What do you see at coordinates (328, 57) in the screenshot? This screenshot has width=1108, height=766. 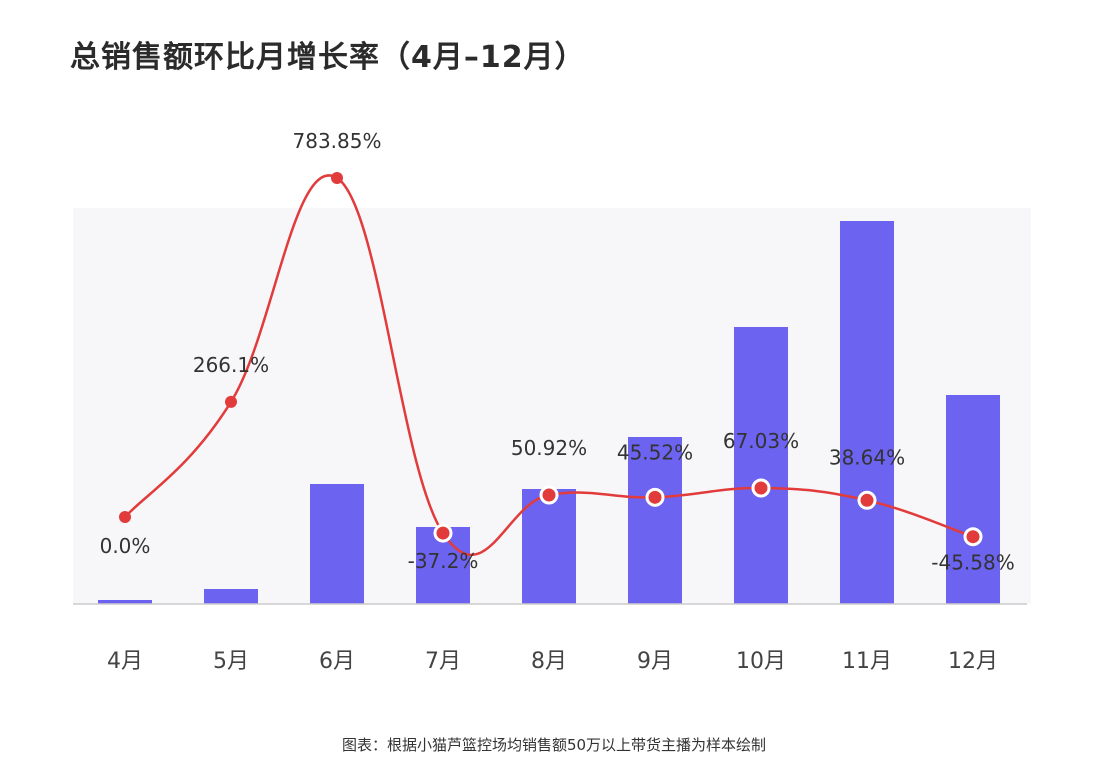 I see `chart-title: 总销售额环比月增长率（4月–12月）` at bounding box center [328, 57].